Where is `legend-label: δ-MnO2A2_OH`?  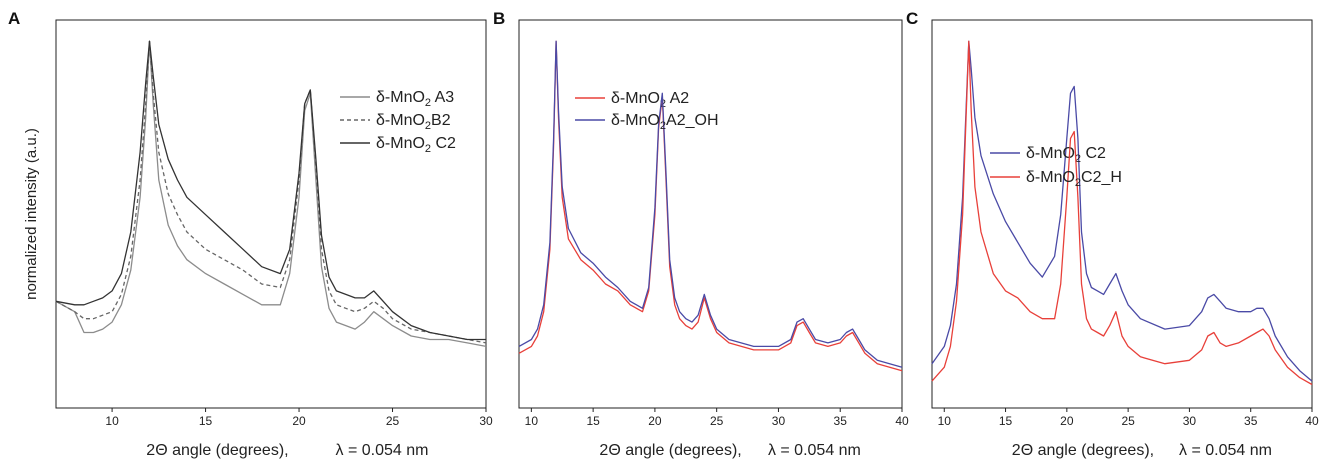 legend-label: δ-MnO2A2_OH is located at coordinates (665, 122).